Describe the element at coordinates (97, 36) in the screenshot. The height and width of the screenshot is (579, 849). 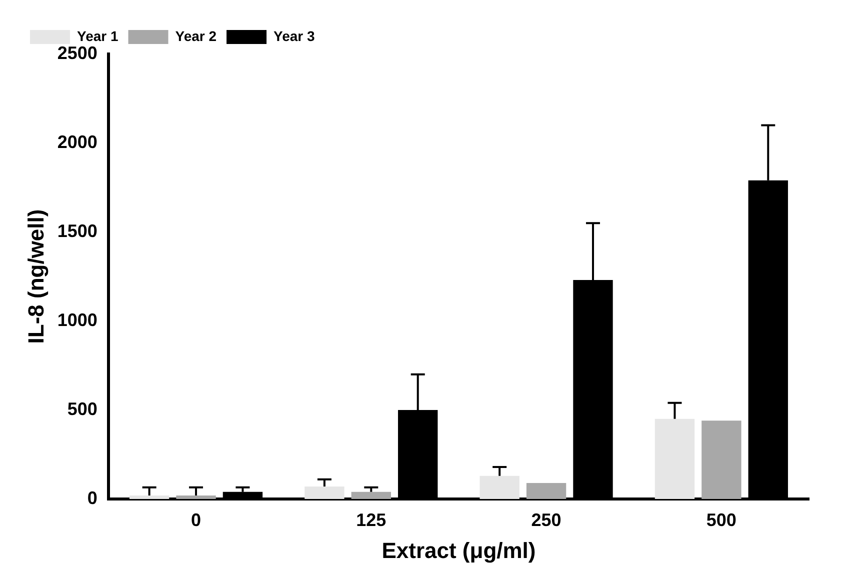
I see `legend-label: Year 1` at that location.